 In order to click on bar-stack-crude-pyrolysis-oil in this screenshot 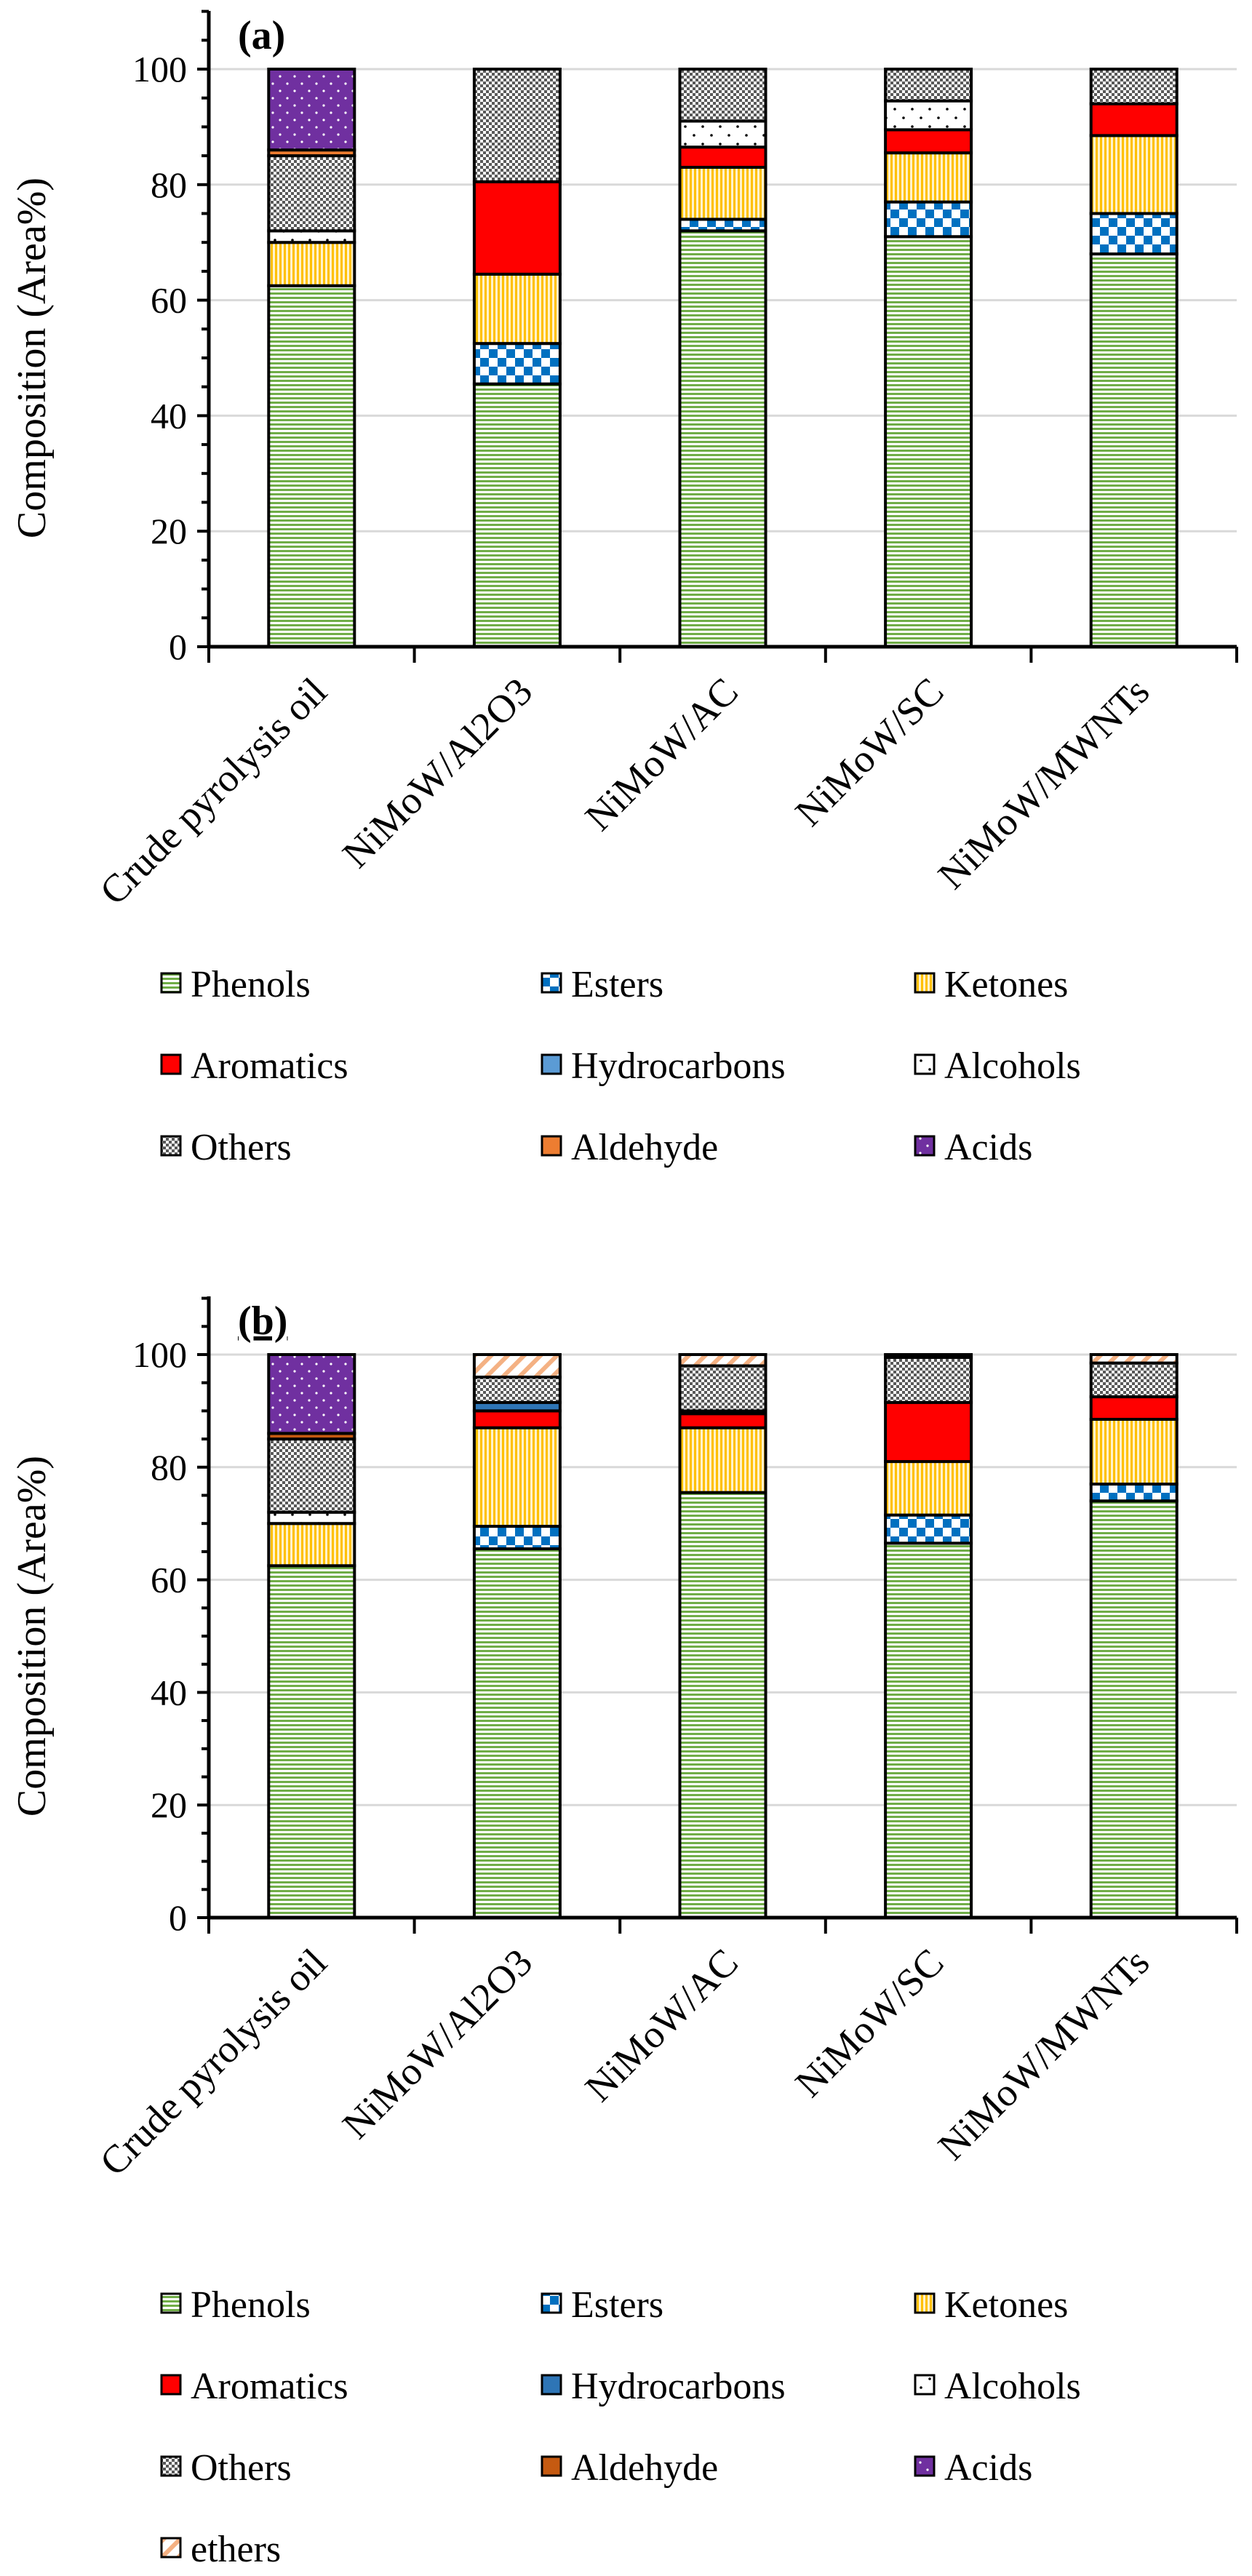, I will do `click(311, 358)`.